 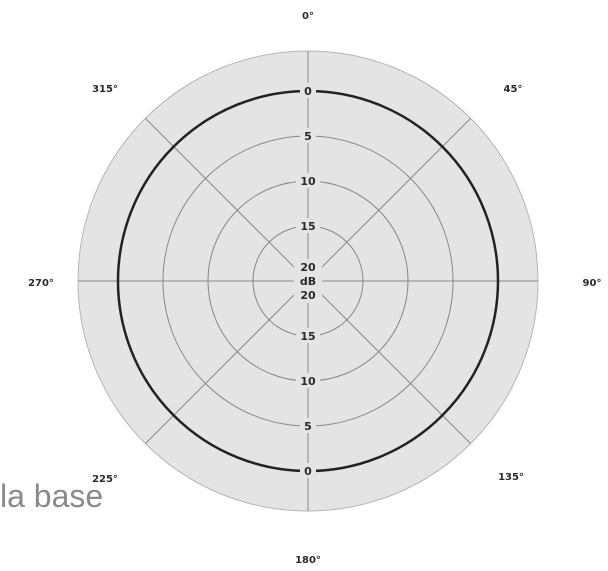 I want to click on ring-label-bottom-5-bg, so click(x=308, y=425).